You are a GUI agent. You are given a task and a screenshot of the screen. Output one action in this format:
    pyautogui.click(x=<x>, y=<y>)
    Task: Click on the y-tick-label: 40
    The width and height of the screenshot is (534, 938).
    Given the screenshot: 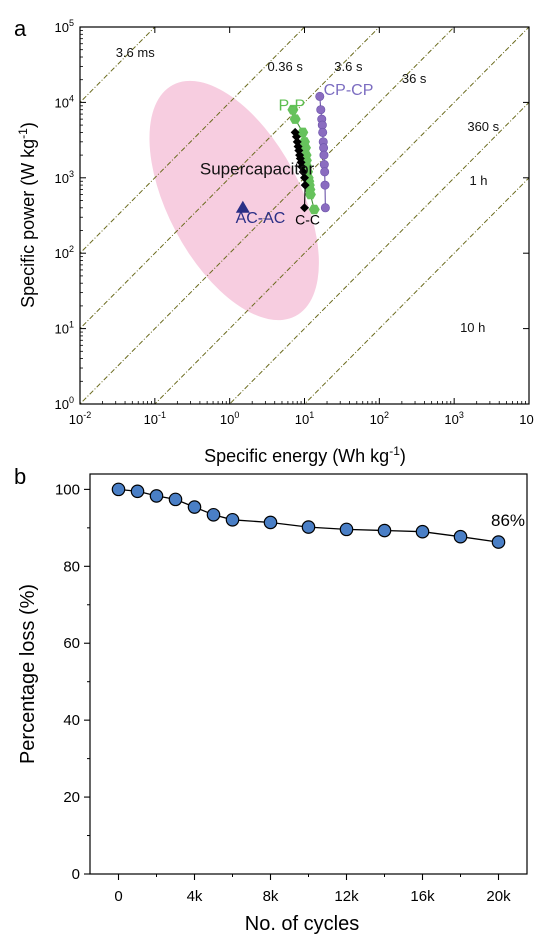 What is the action you would take?
    pyautogui.click(x=71, y=720)
    